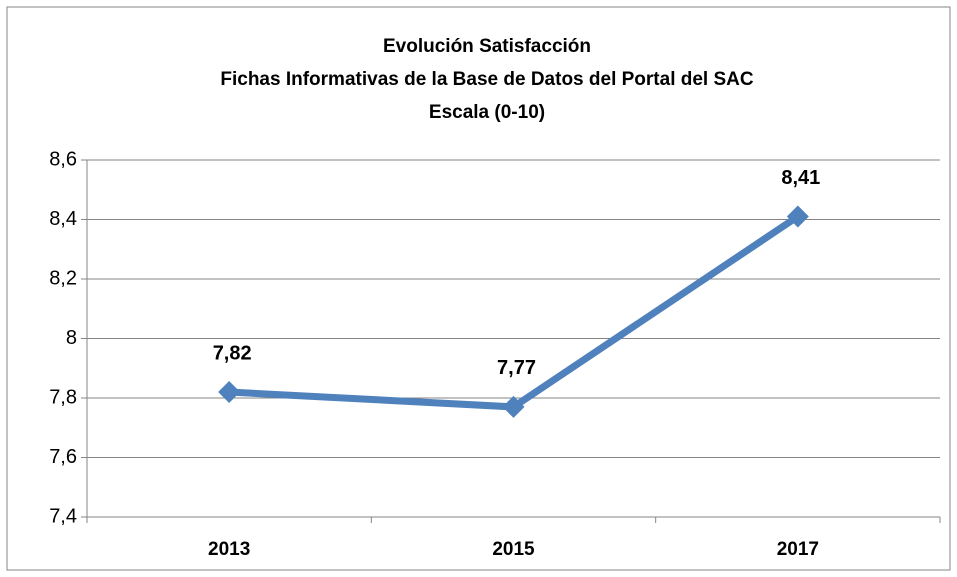 The height and width of the screenshot is (577, 957). Describe the element at coordinates (487, 112) in the screenshot. I see `chart-title: Escala (0-10)` at that location.